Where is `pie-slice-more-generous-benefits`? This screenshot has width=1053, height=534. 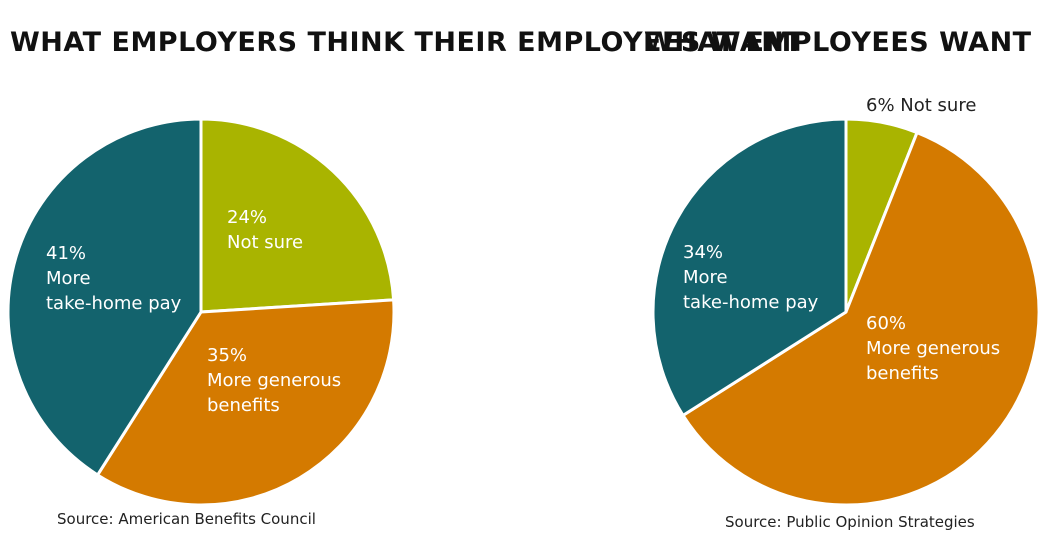 pie-slice-more-generous-benefits is located at coordinates (246, 402).